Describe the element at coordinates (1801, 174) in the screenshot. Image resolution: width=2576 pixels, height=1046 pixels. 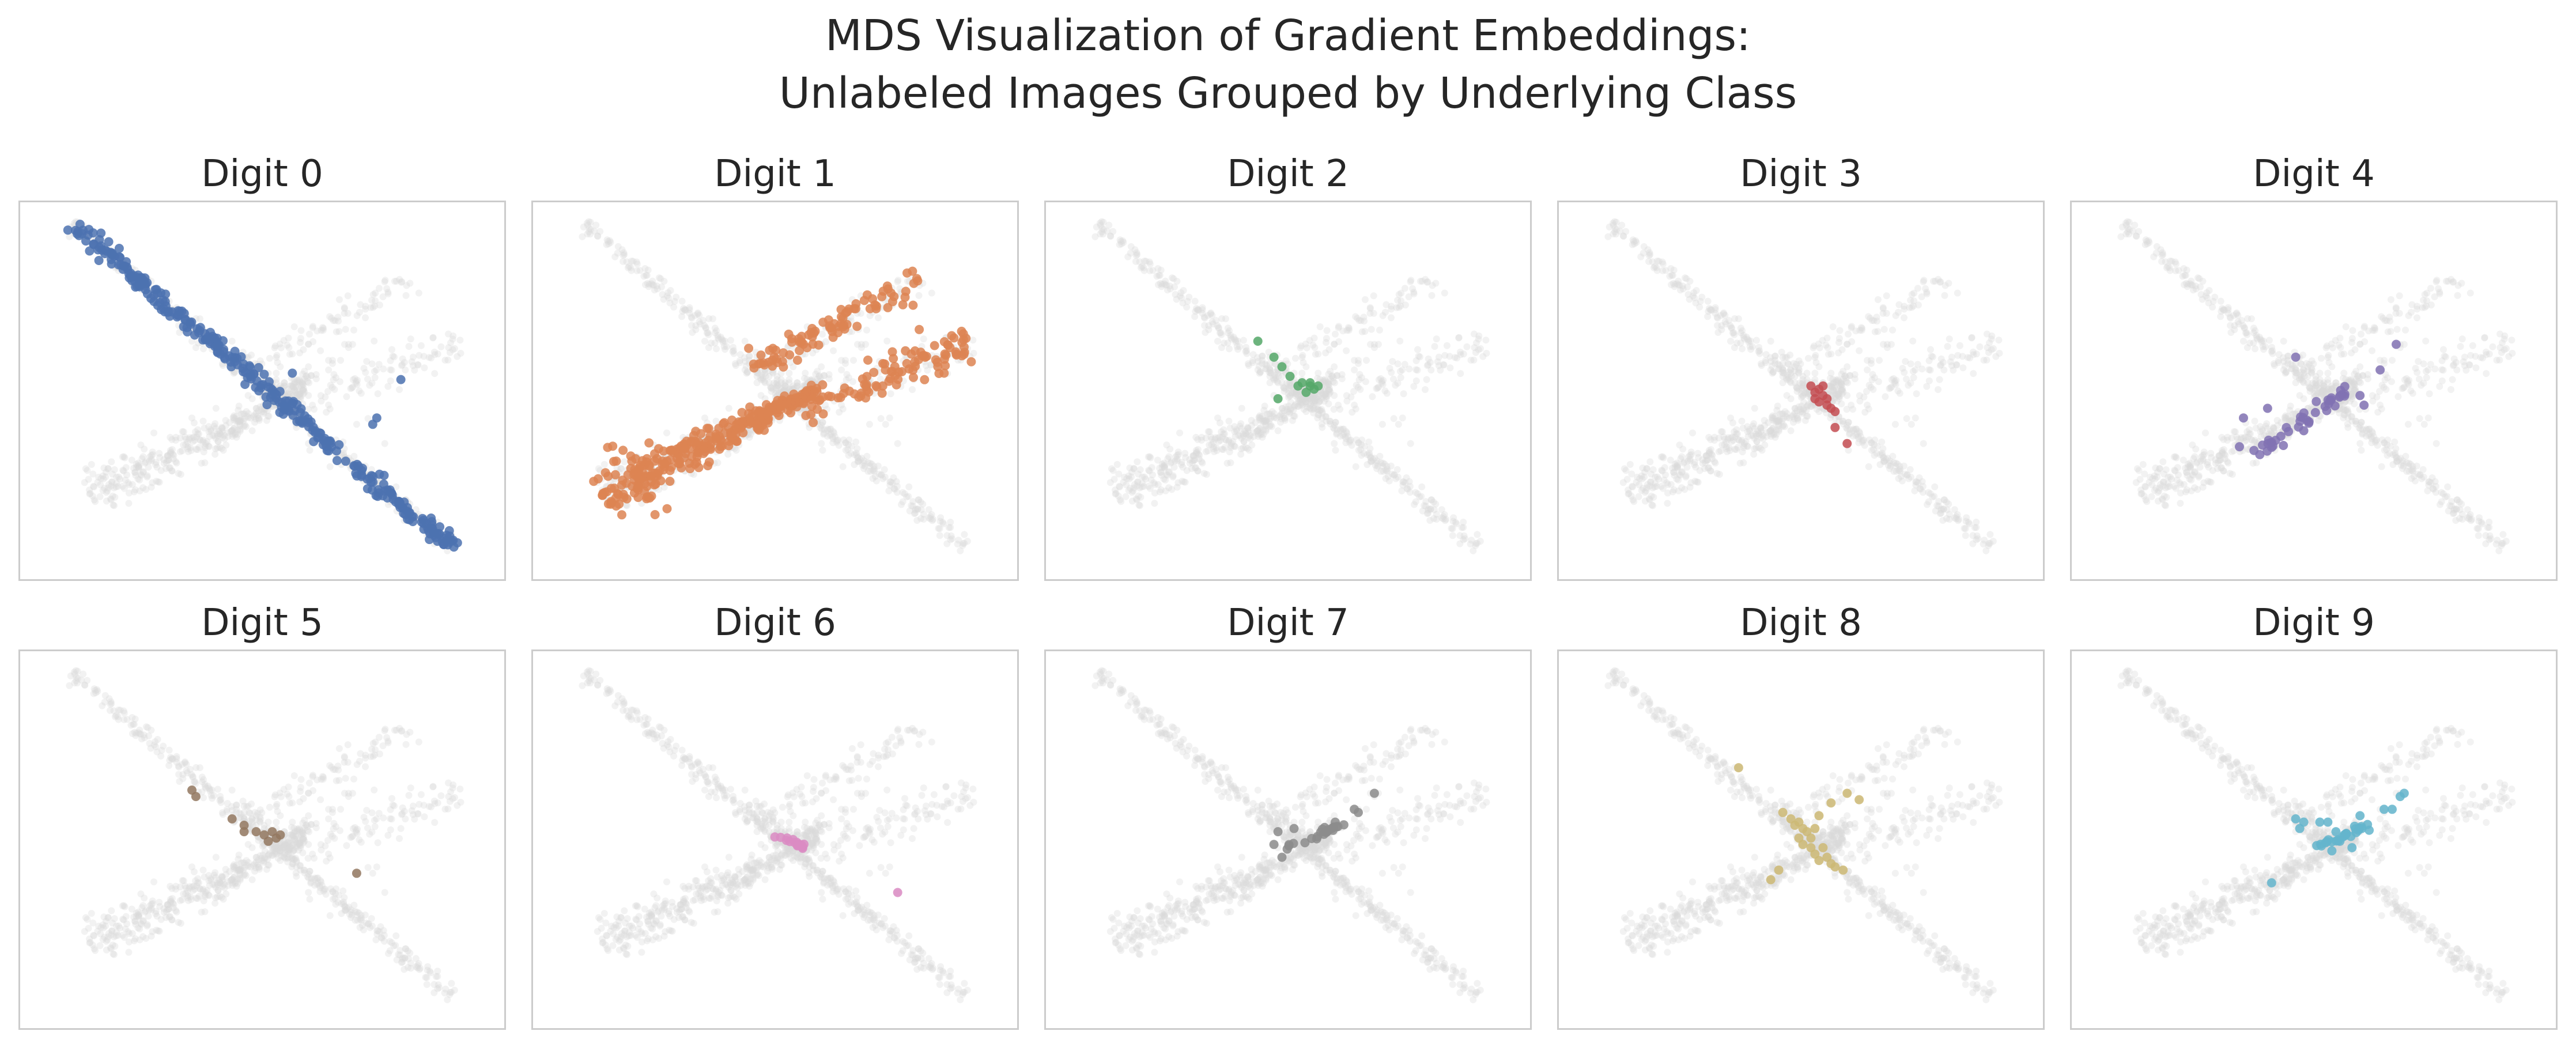
I see `panel-title: Digit 3` at that location.